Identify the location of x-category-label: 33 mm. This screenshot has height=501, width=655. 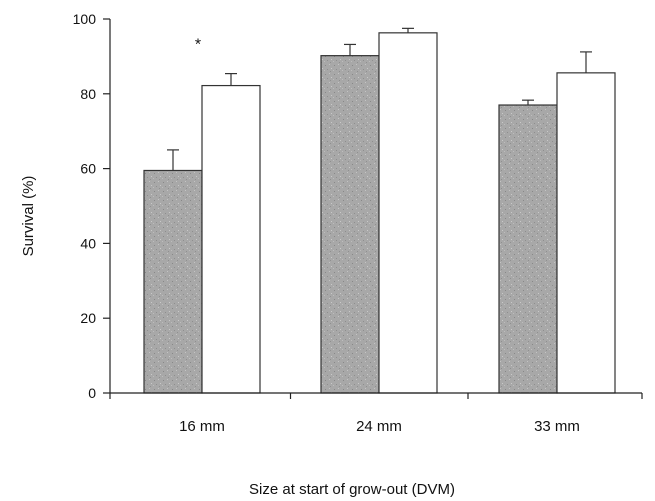
(557, 426).